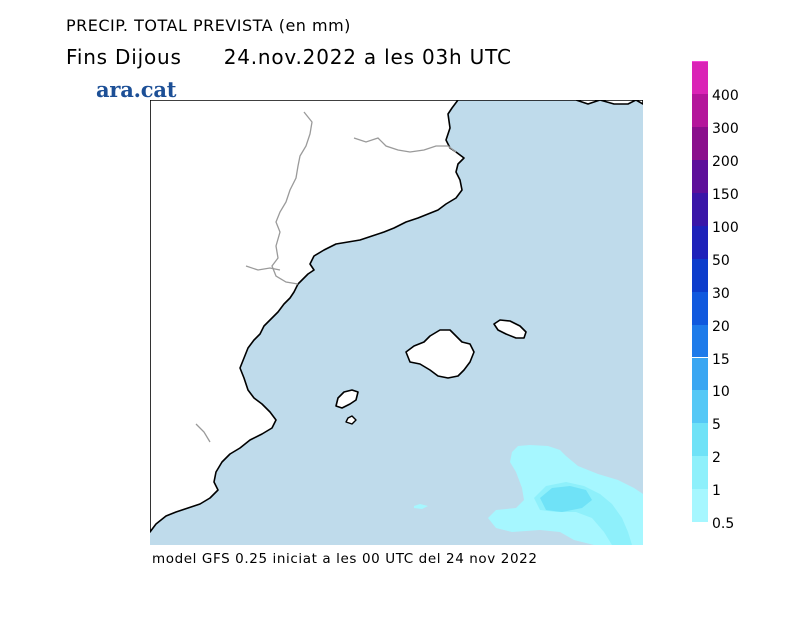 Image resolution: width=800 pixels, height=617 pixels. Describe the element at coordinates (124, 57) in the screenshot. I see `valid-until-label: Fins Dijous` at that location.